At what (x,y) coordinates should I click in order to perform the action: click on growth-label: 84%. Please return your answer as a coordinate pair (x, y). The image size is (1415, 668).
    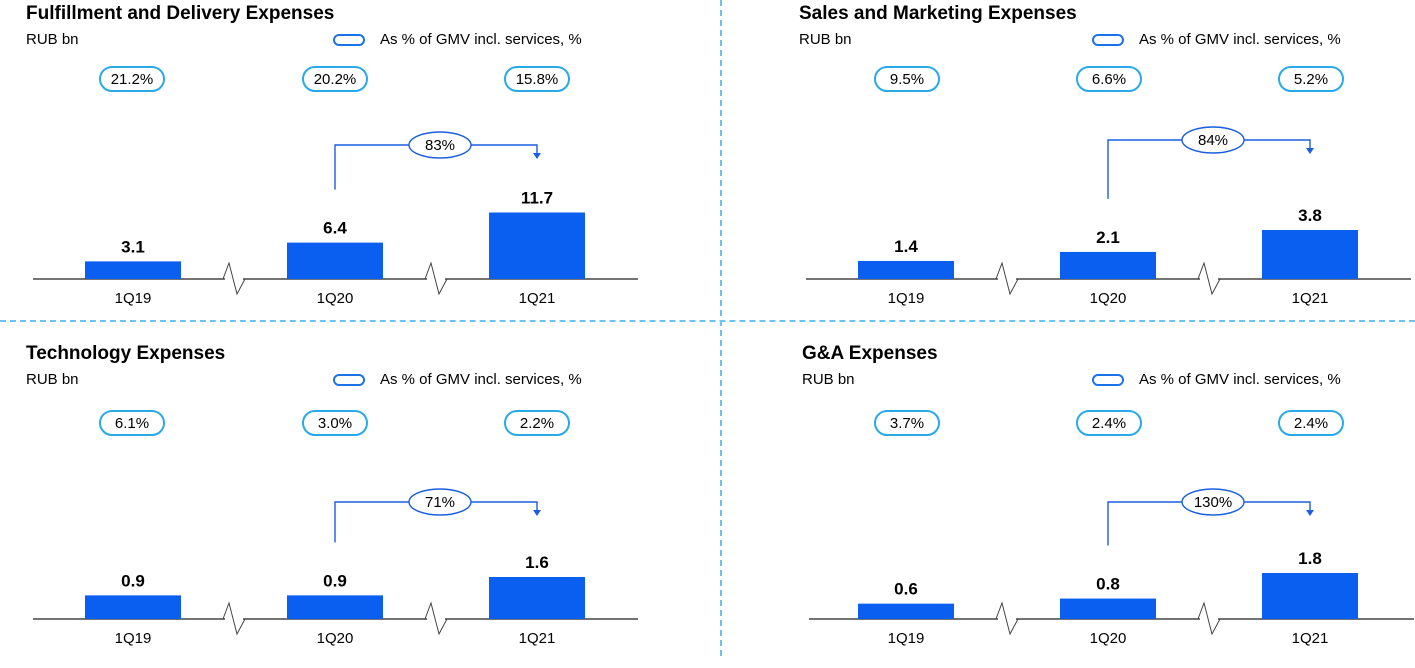
    Looking at the image, I should click on (1213, 140).